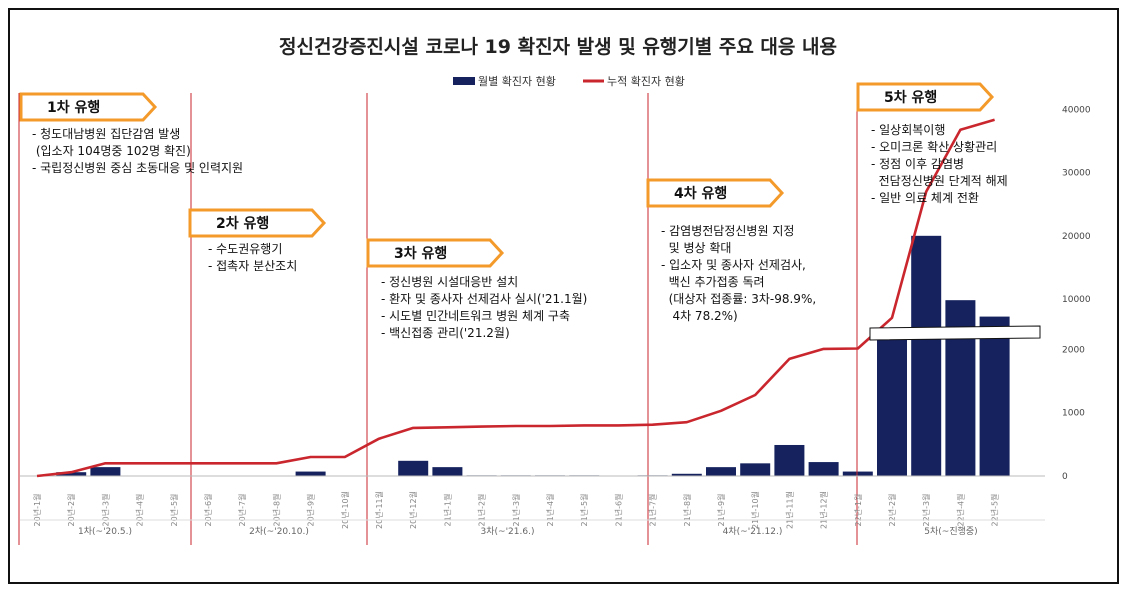 The image size is (1125, 594). Describe the element at coordinates (1076, 300) in the screenshot. I see `y-tick-label: 10000` at that location.